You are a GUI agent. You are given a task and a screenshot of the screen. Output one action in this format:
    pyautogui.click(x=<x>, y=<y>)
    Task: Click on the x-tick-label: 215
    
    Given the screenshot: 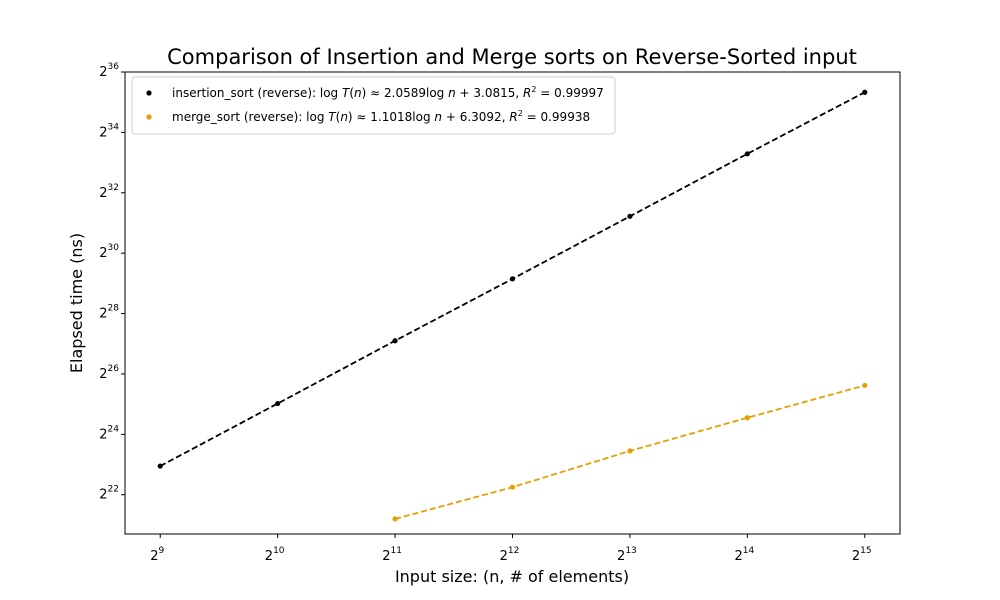 What is the action you would take?
    pyautogui.click(x=862, y=555)
    